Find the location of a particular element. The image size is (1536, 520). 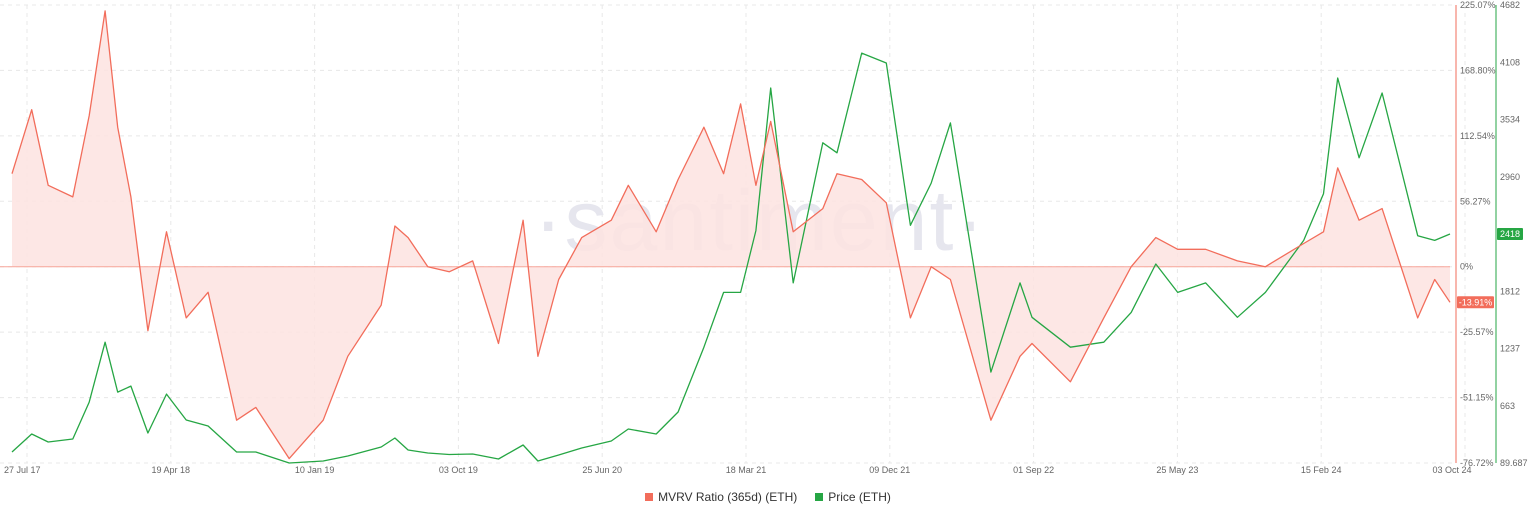

legend-item-mvrv: MVRV Ratio (365d) (ETH) is located at coordinates (721, 497).